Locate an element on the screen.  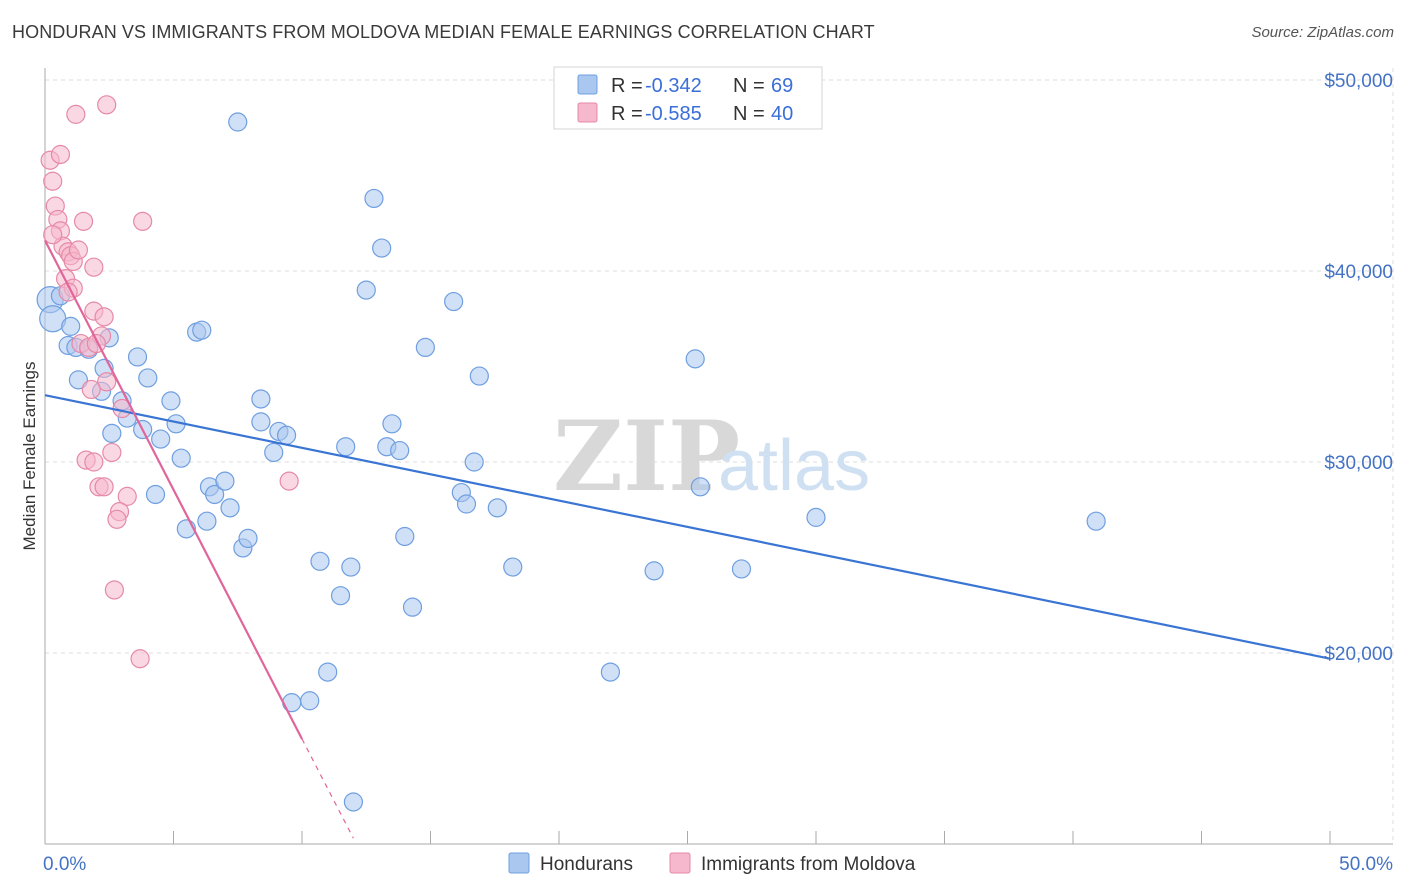
bottom-legend-swatch-moldova is located at coordinates (680, 863).